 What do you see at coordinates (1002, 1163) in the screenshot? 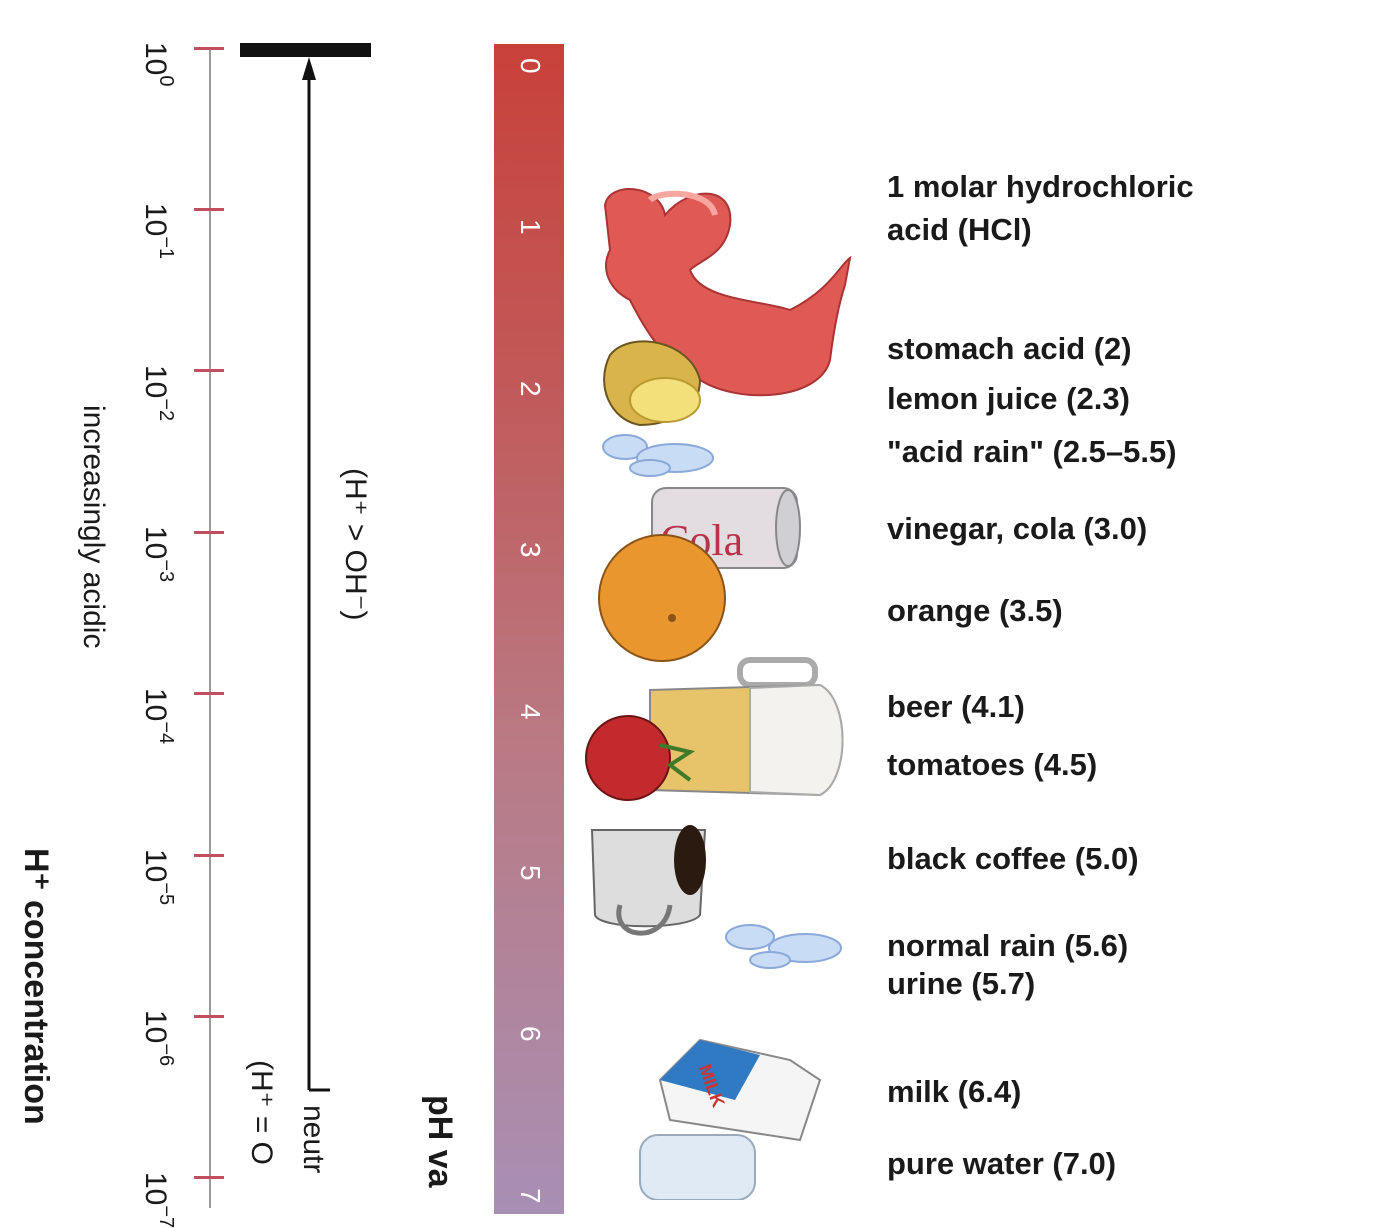
I see `example-label: pure water (7.0)` at bounding box center [1002, 1163].